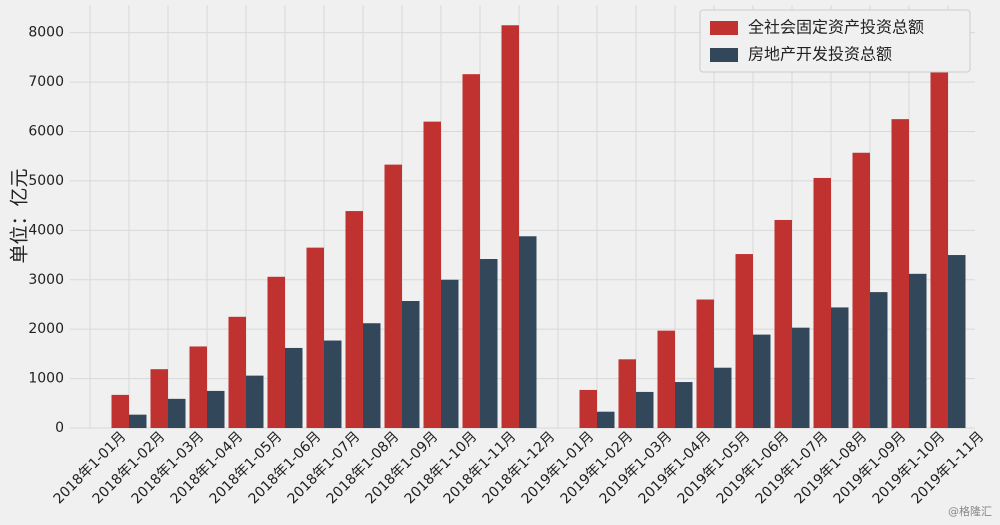 This screenshot has width=1000, height=525. What do you see at coordinates (46, 329) in the screenshot?
I see `y-tick-label: 2000` at bounding box center [46, 329].